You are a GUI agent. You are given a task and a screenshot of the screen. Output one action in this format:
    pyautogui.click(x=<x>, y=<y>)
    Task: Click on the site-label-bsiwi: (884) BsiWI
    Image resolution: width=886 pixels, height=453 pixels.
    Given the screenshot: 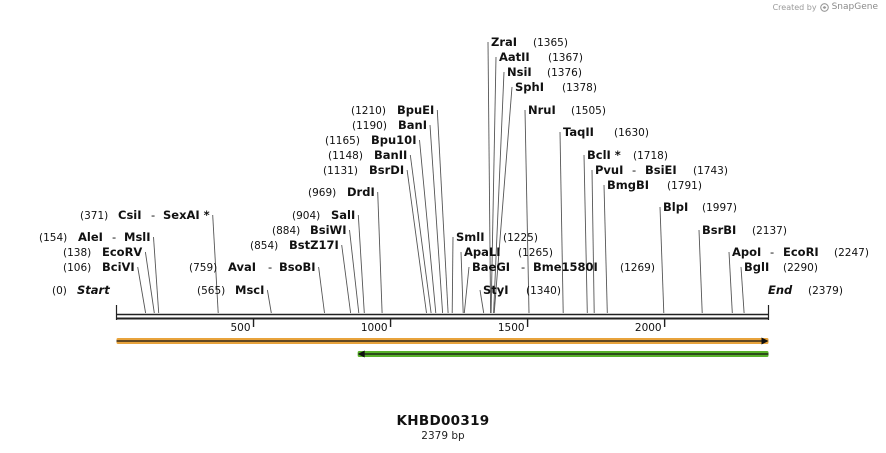 What is the action you would take?
    pyautogui.click(x=309, y=230)
    